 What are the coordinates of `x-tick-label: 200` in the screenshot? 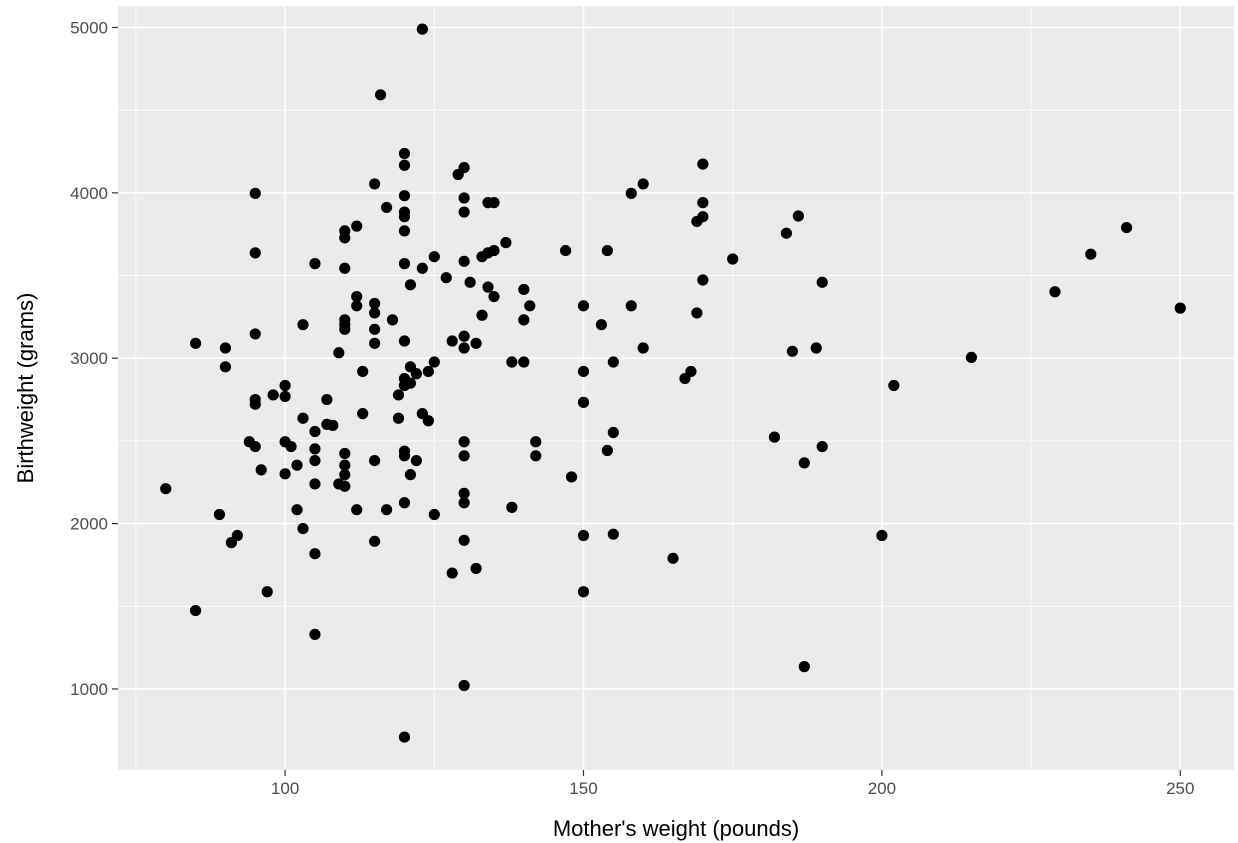 It's located at (882, 788).